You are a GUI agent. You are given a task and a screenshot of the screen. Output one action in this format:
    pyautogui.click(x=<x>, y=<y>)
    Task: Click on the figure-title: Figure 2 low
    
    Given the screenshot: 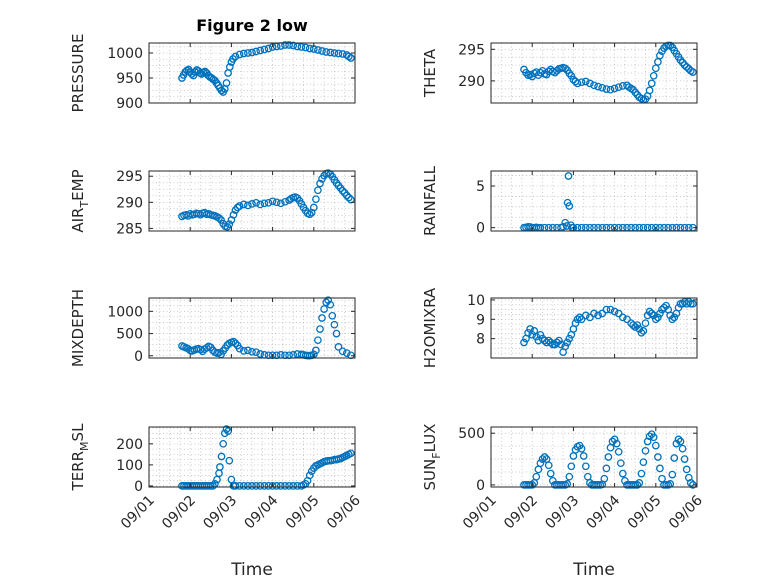 What is the action you would take?
    pyautogui.click(x=252, y=25)
    